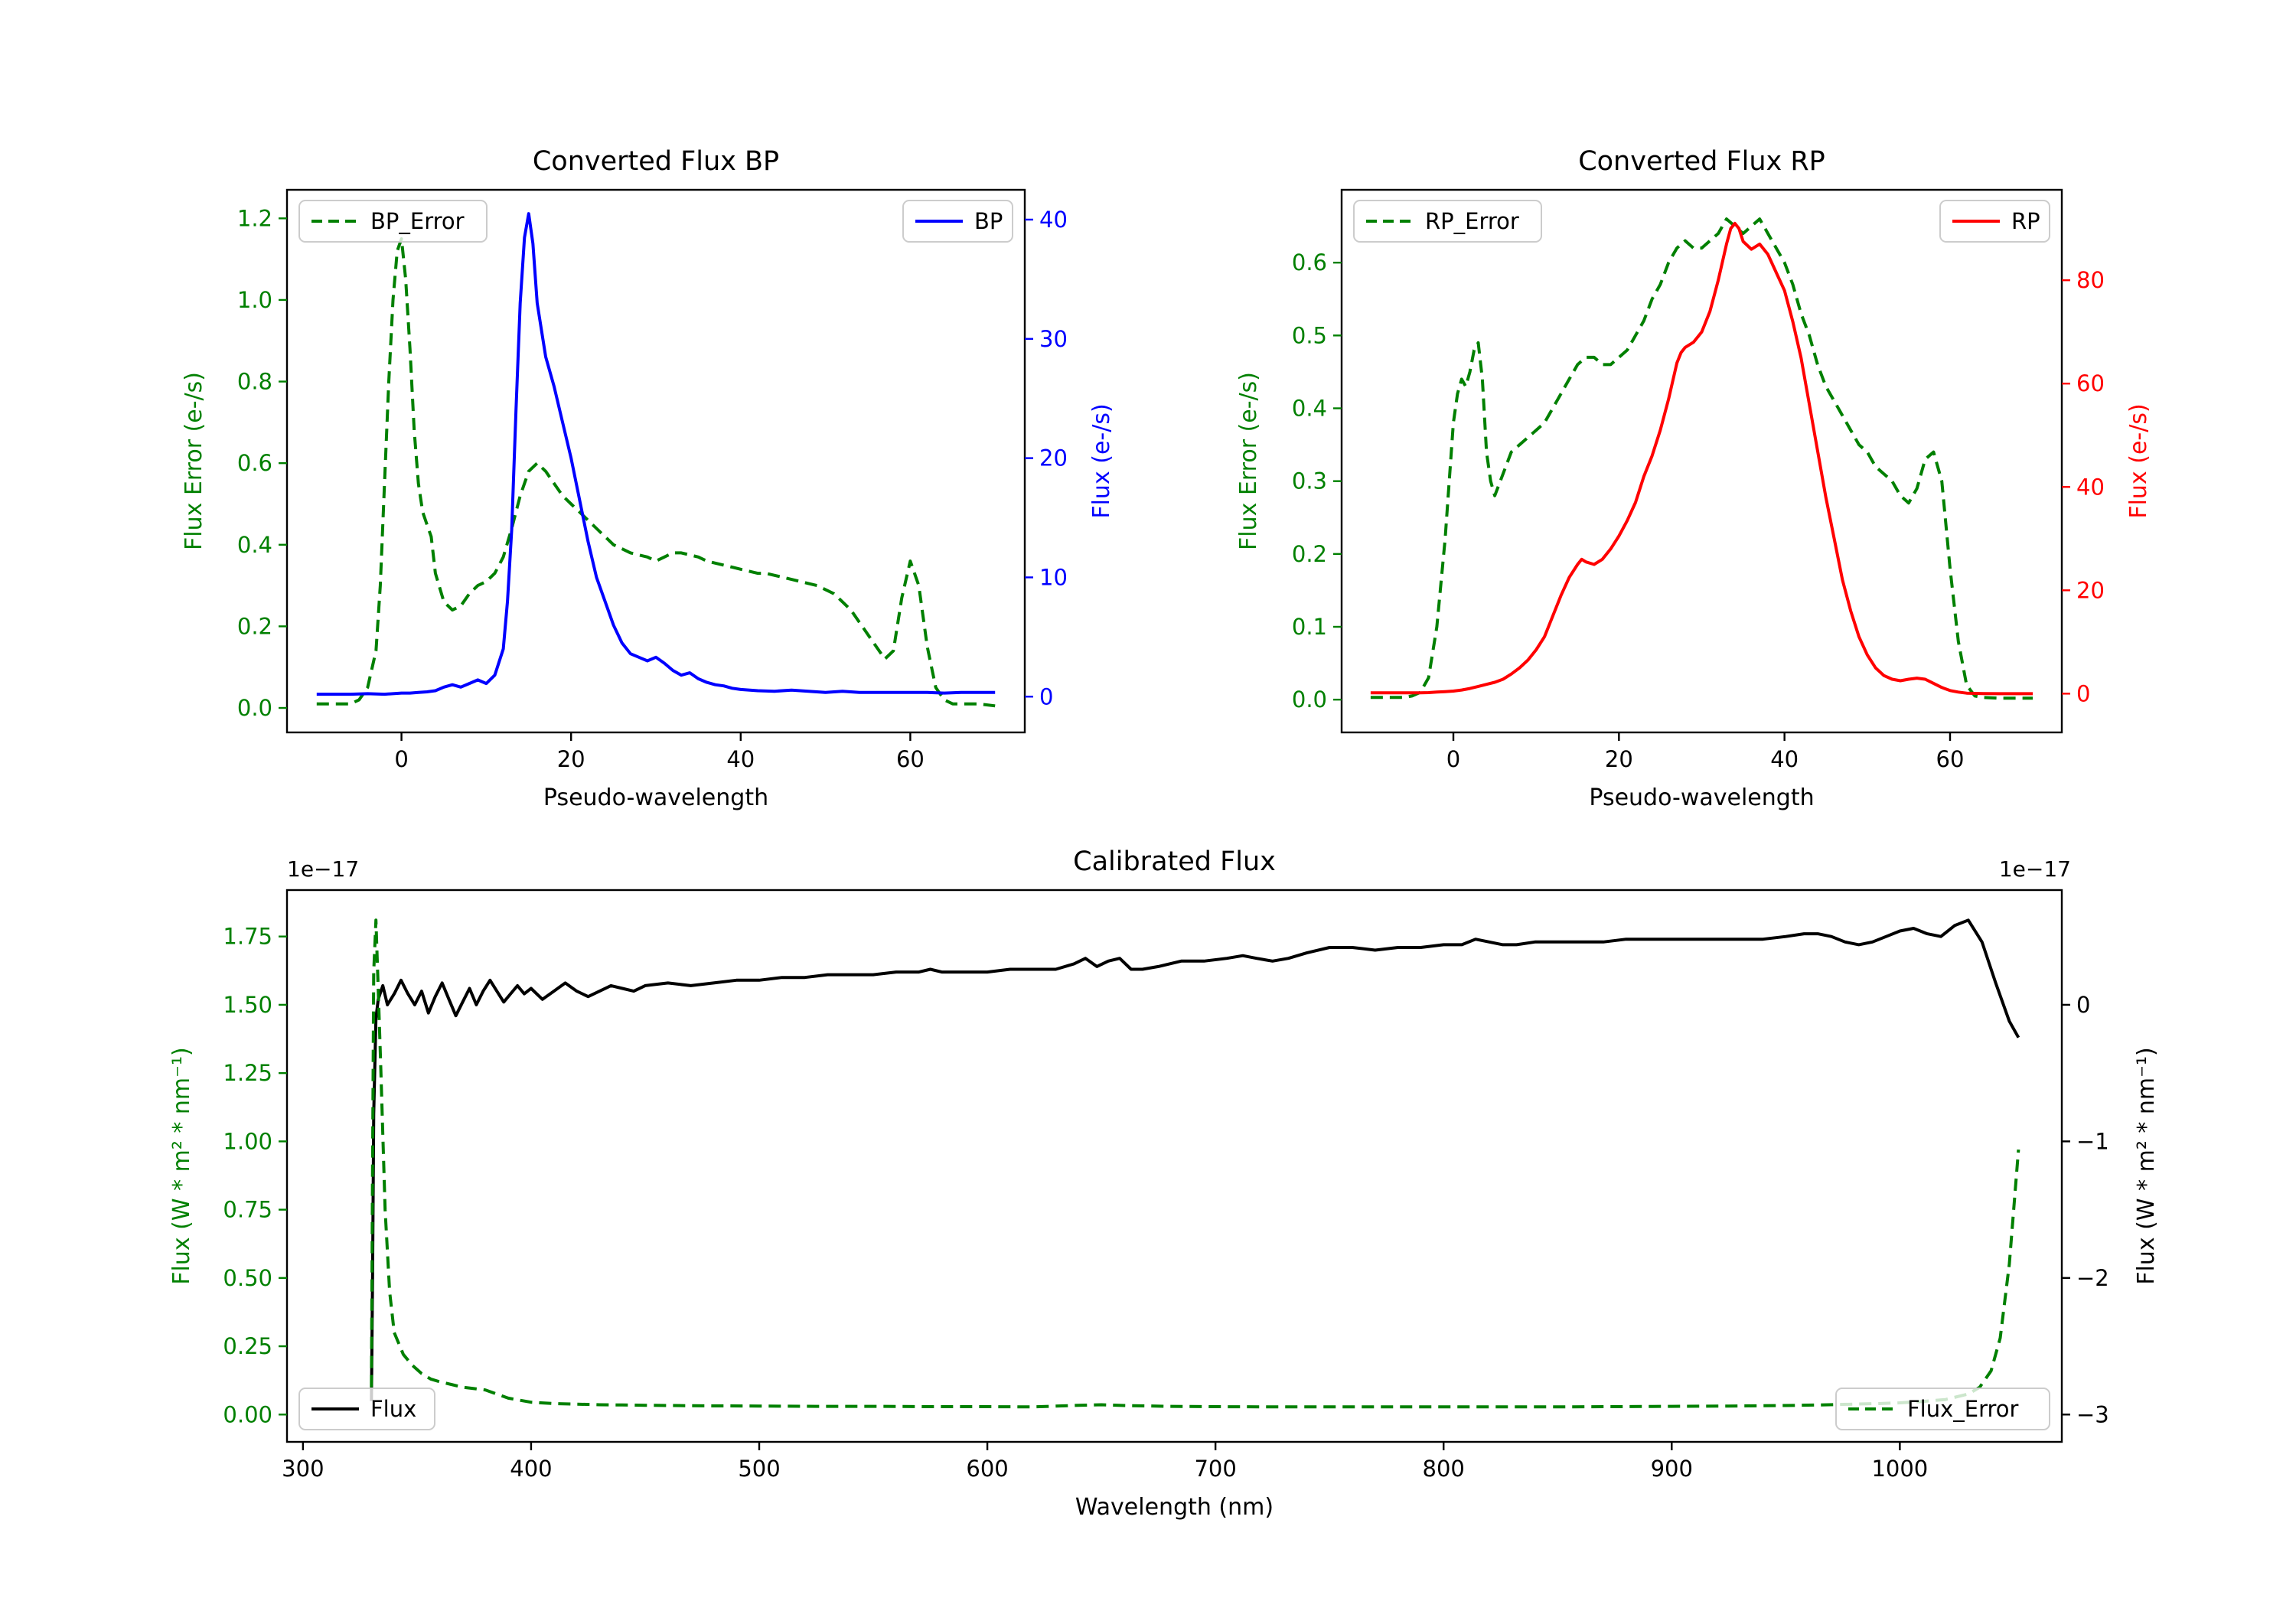 The width and height of the screenshot is (2296, 1611). I want to click on right-tick-label: −1, so click(2092, 1141).